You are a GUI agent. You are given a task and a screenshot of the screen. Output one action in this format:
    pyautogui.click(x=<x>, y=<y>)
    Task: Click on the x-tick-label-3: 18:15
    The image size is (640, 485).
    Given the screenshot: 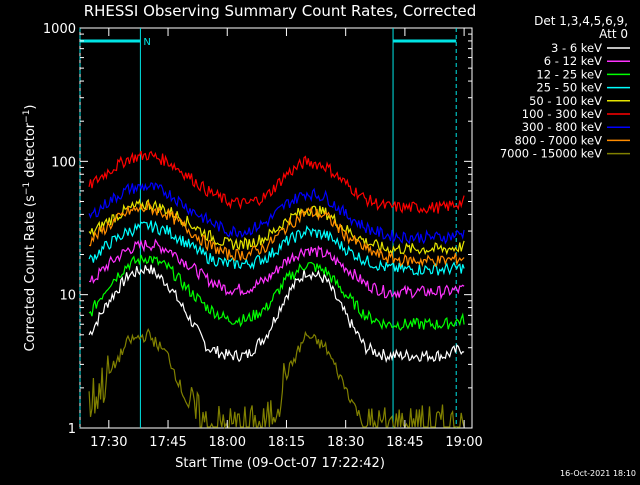 What is the action you would take?
    pyautogui.click(x=286, y=442)
    